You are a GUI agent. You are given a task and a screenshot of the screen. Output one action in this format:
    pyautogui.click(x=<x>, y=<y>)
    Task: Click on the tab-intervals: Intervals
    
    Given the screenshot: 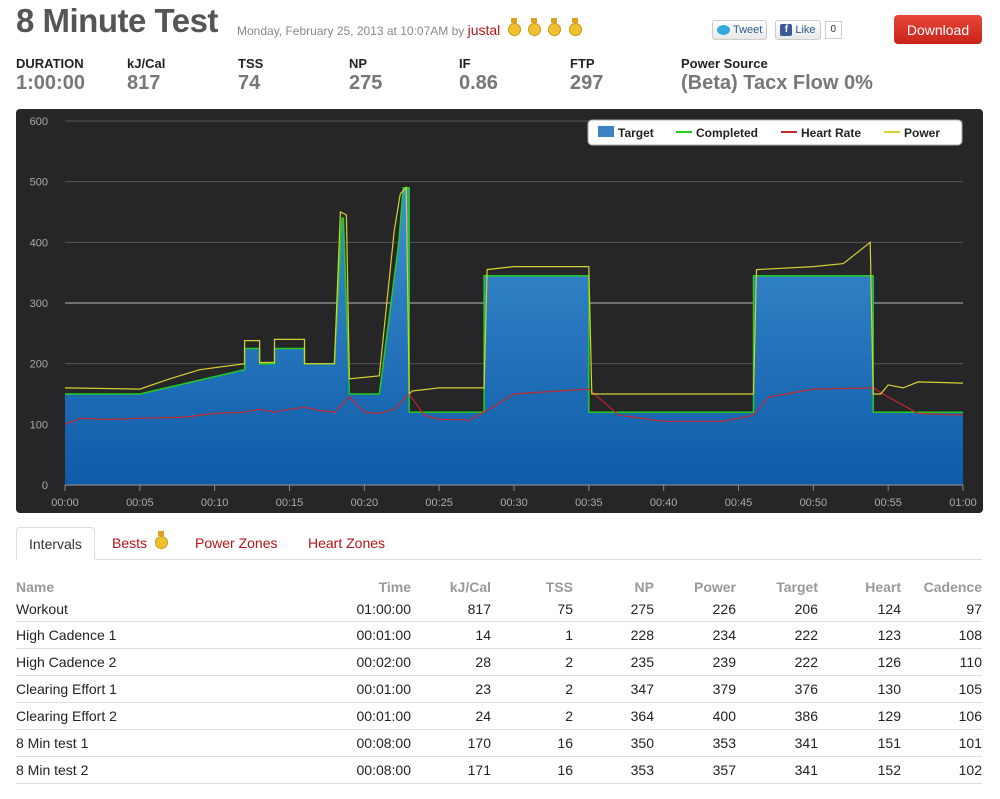 What is the action you would take?
    pyautogui.click(x=55, y=543)
    